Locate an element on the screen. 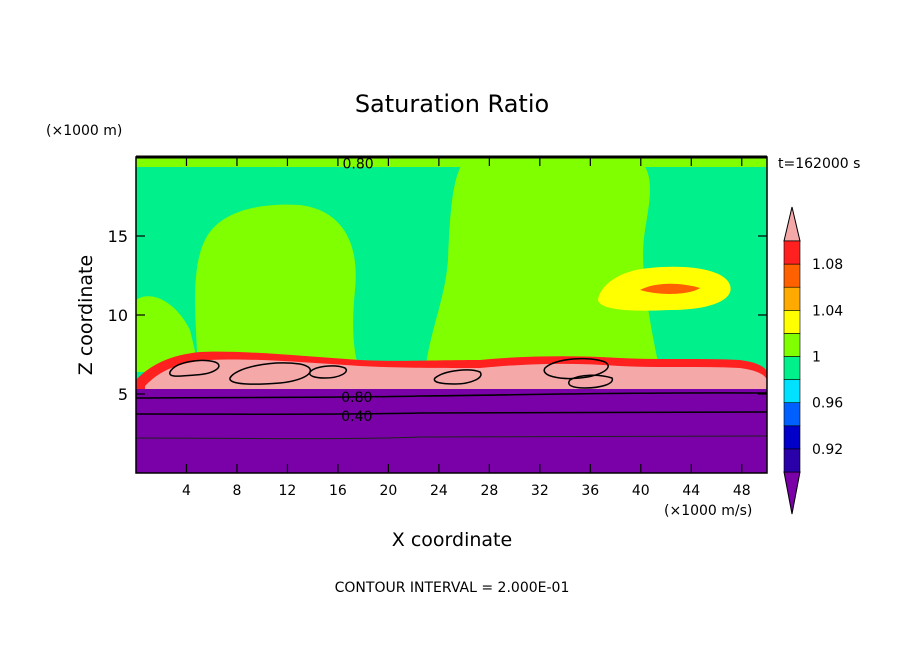 This screenshot has height=654, width=904. region-dome-lowband is located at coordinates (168, 334).